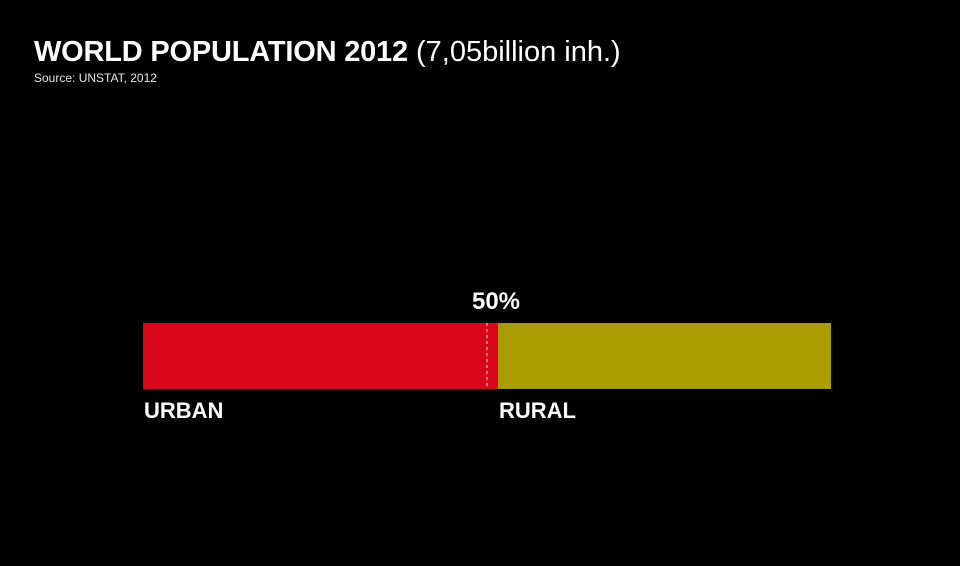 The height and width of the screenshot is (566, 960). I want to click on category-label-rural: RURAL, so click(537, 410).